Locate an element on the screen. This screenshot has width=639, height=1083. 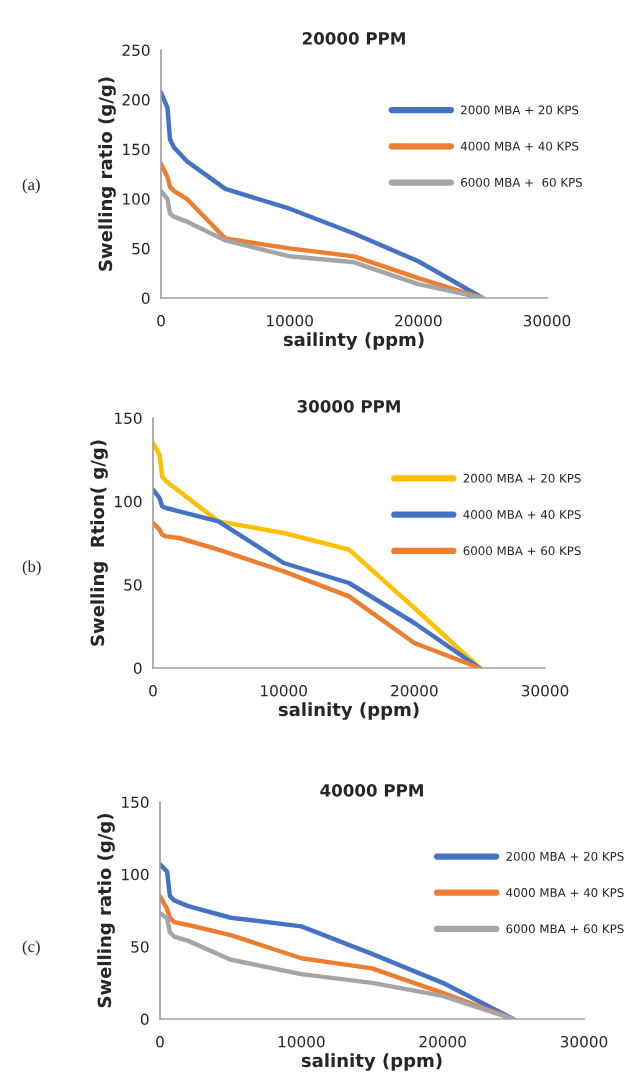
chart-title: 20000 PPM is located at coordinates (353, 38).